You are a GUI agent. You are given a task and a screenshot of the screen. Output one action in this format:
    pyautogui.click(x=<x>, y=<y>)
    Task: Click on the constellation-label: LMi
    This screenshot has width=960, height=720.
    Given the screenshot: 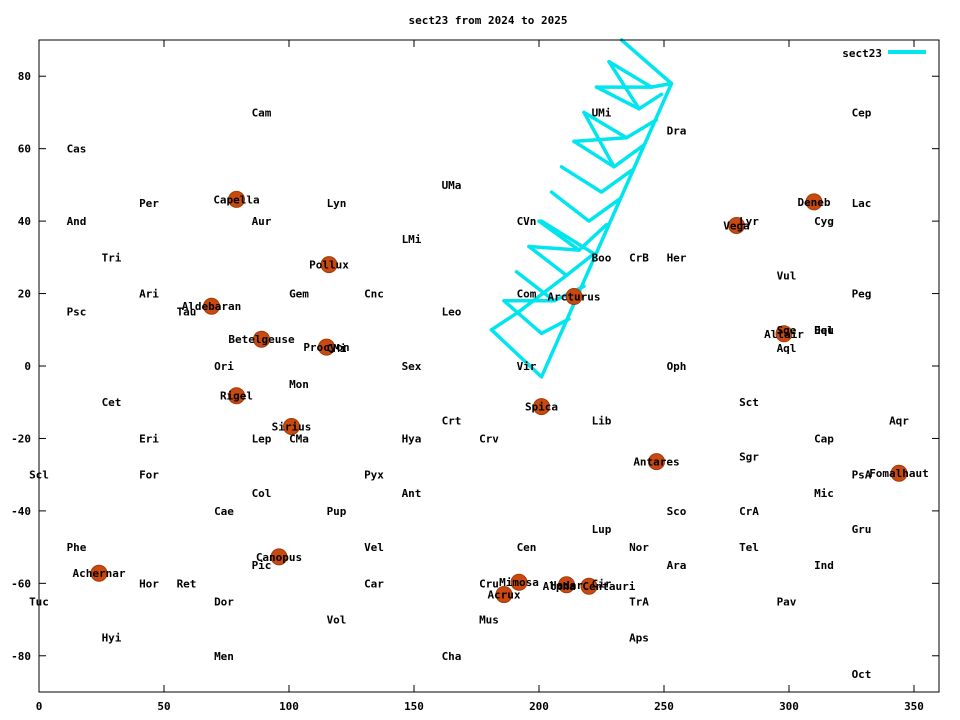 What is the action you would take?
    pyautogui.click(x=412, y=239)
    